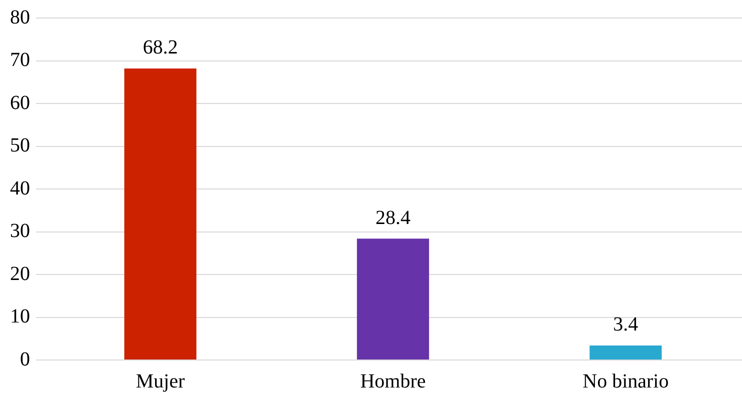 The width and height of the screenshot is (742, 408). I want to click on x-tick-label: Mujer, so click(161, 381).